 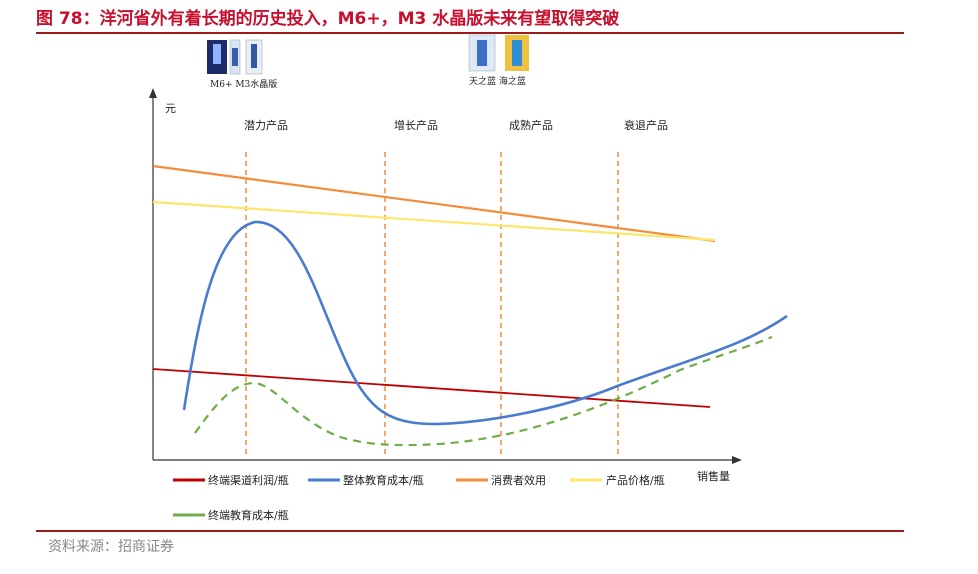 What do you see at coordinates (419, 497) in the screenshot?
I see `legend: 终端渠道利润/瓶 整体教育成本/瓶 消费者效用 产品价格/瓶 终端教育成本/瓶` at bounding box center [419, 497].